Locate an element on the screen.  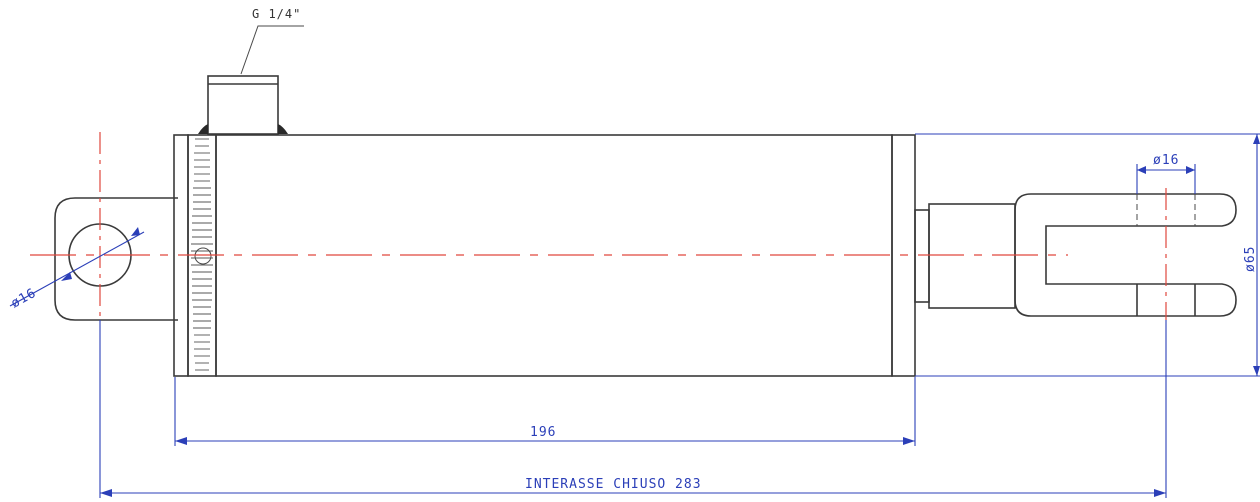
dimension-left-pin: ø16 is located at coordinates (77, 269).